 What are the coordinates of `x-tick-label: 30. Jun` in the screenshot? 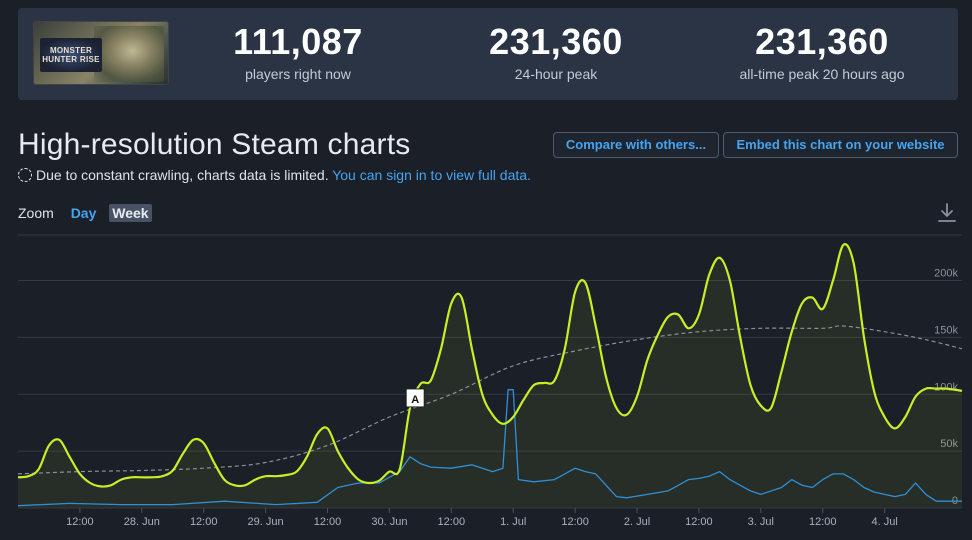 It's located at (389, 522).